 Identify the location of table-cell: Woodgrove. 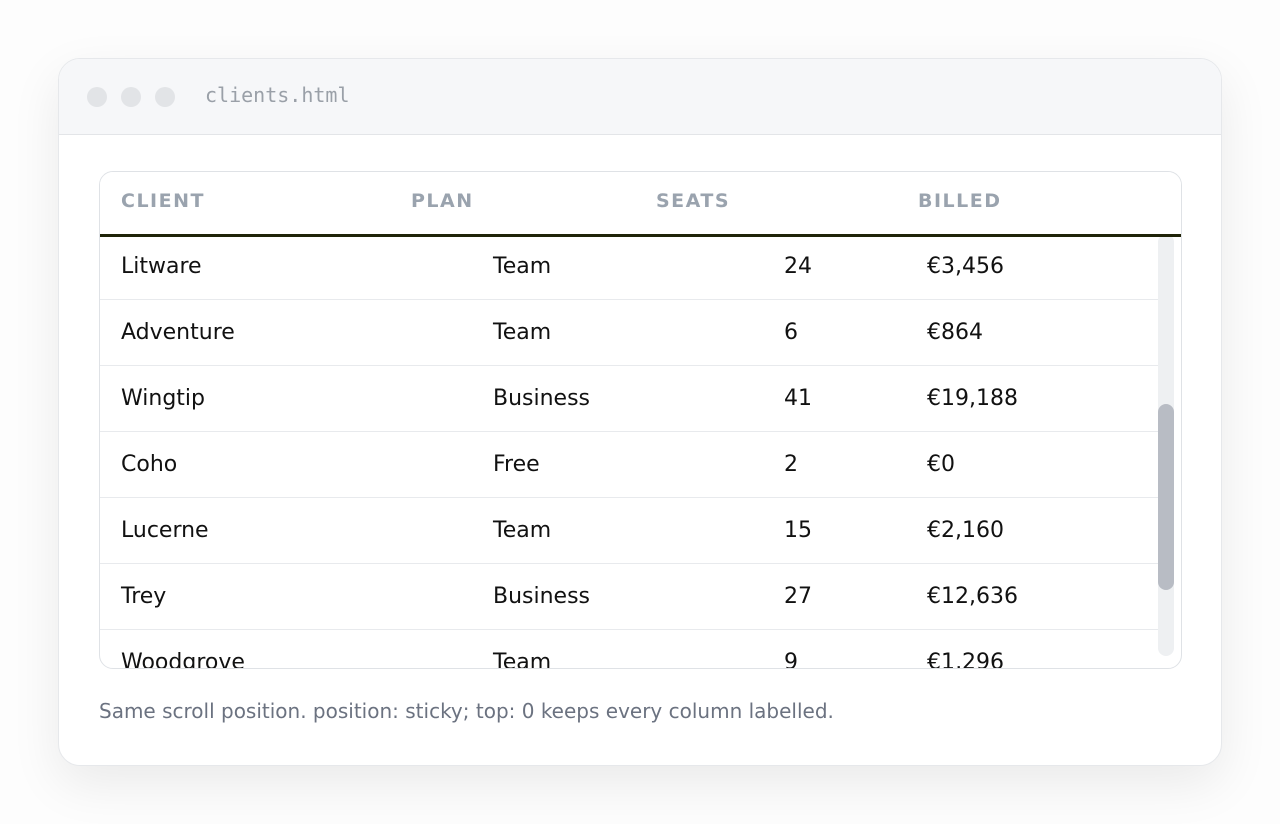
(183, 659).